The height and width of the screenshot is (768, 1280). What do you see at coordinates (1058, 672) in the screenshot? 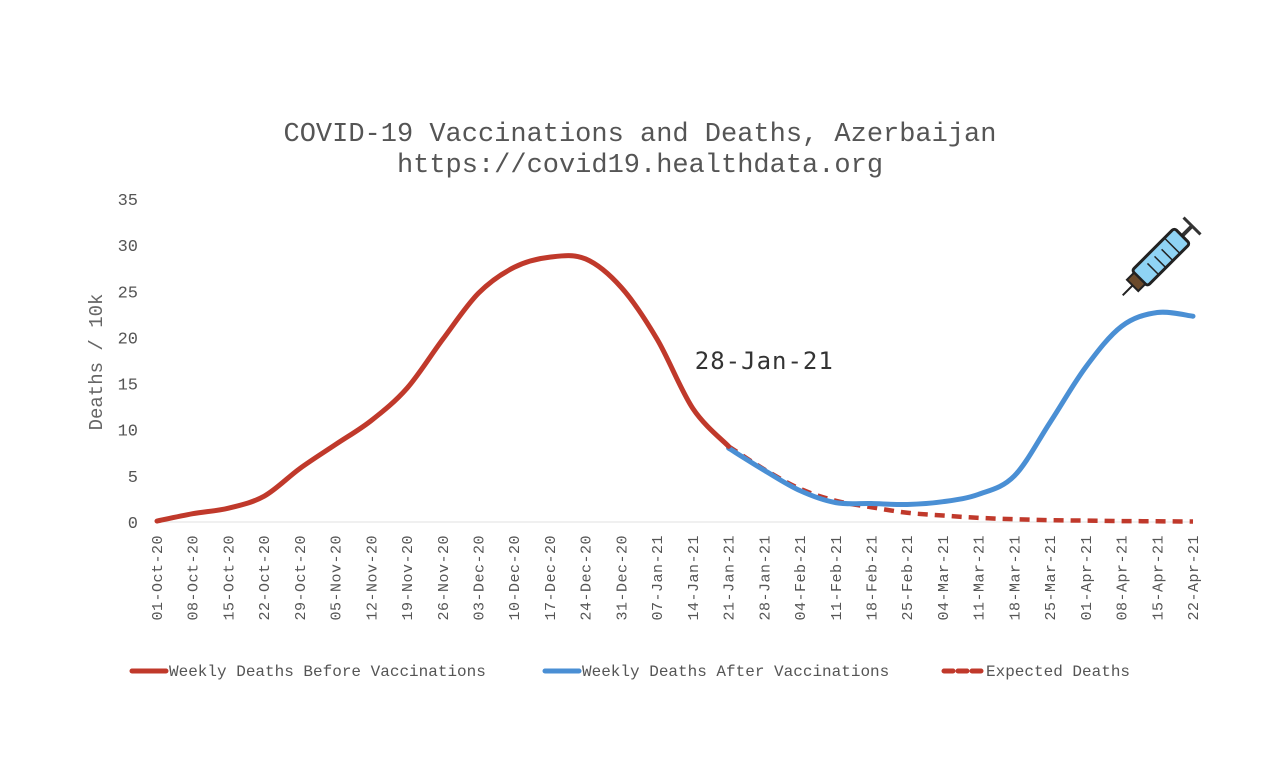
I see `legend-label-expected: Expected Deaths` at bounding box center [1058, 672].